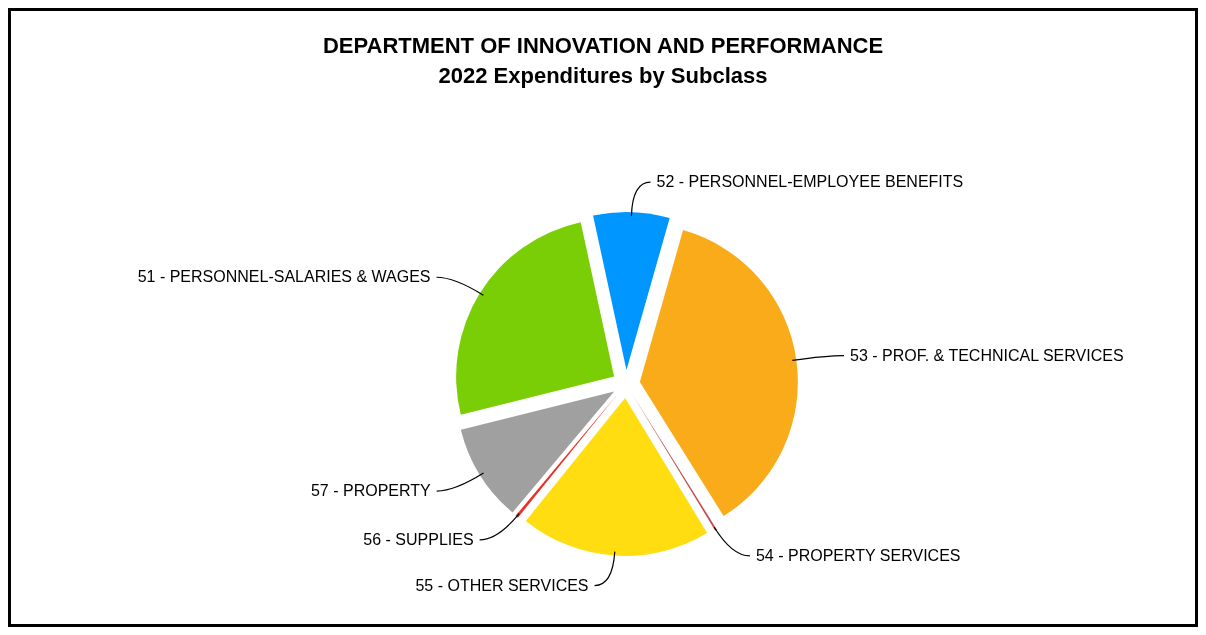 Image resolution: width=1206 pixels, height=635 pixels. I want to click on slice-label: 55 - OTHER SERVICES, so click(502, 585).